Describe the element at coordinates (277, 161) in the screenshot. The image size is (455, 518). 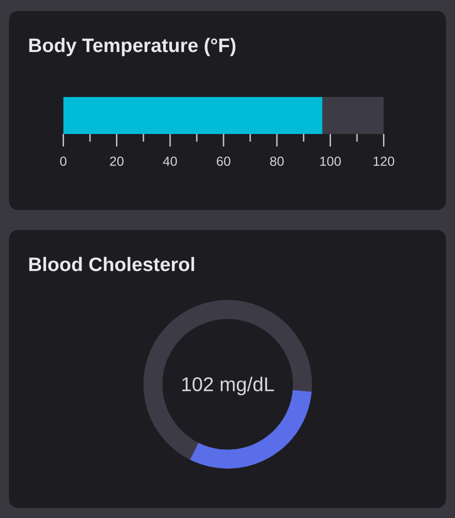
I see `x-tick-label: 80` at that location.